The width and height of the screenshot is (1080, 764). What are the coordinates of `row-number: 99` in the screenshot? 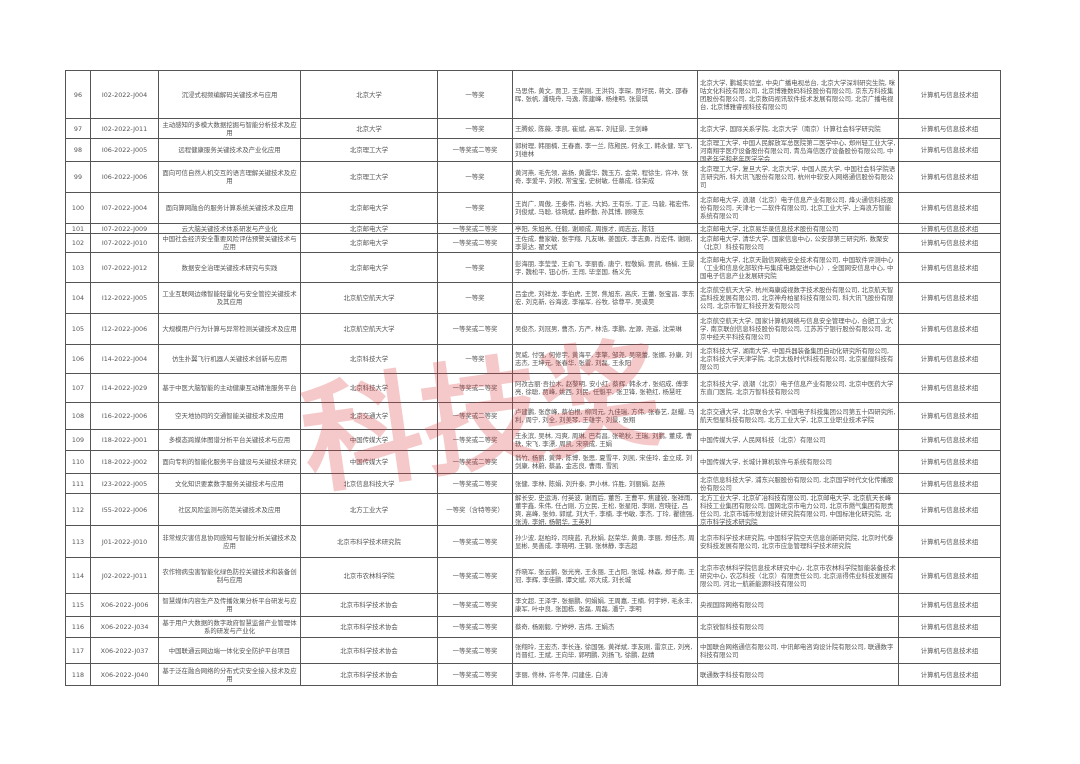 It's located at (78, 177).